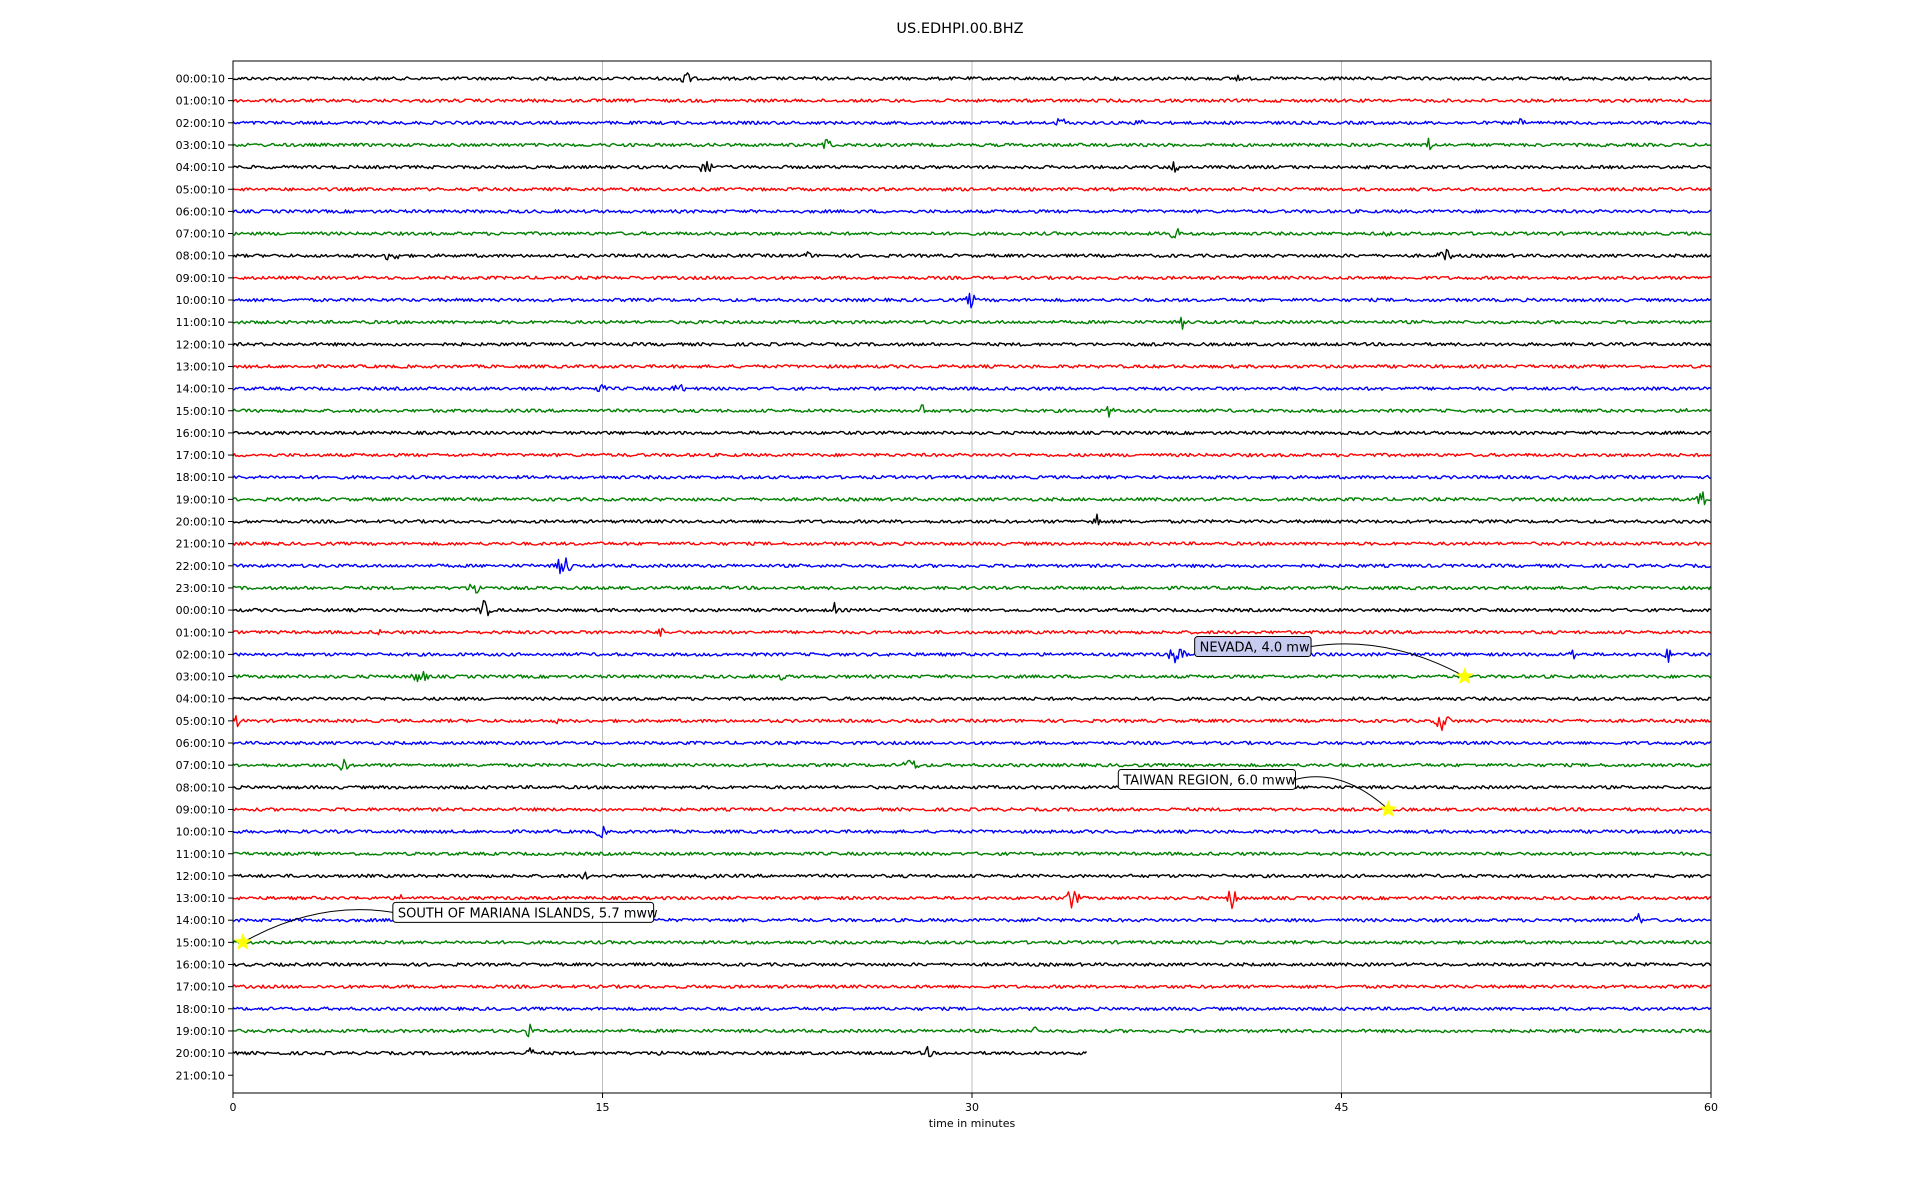 This screenshot has height=1200, width=1920. I want to click on annotation-label: SOUTH OF MARIANA ISLANDS, 5.7 mww, so click(528, 913).